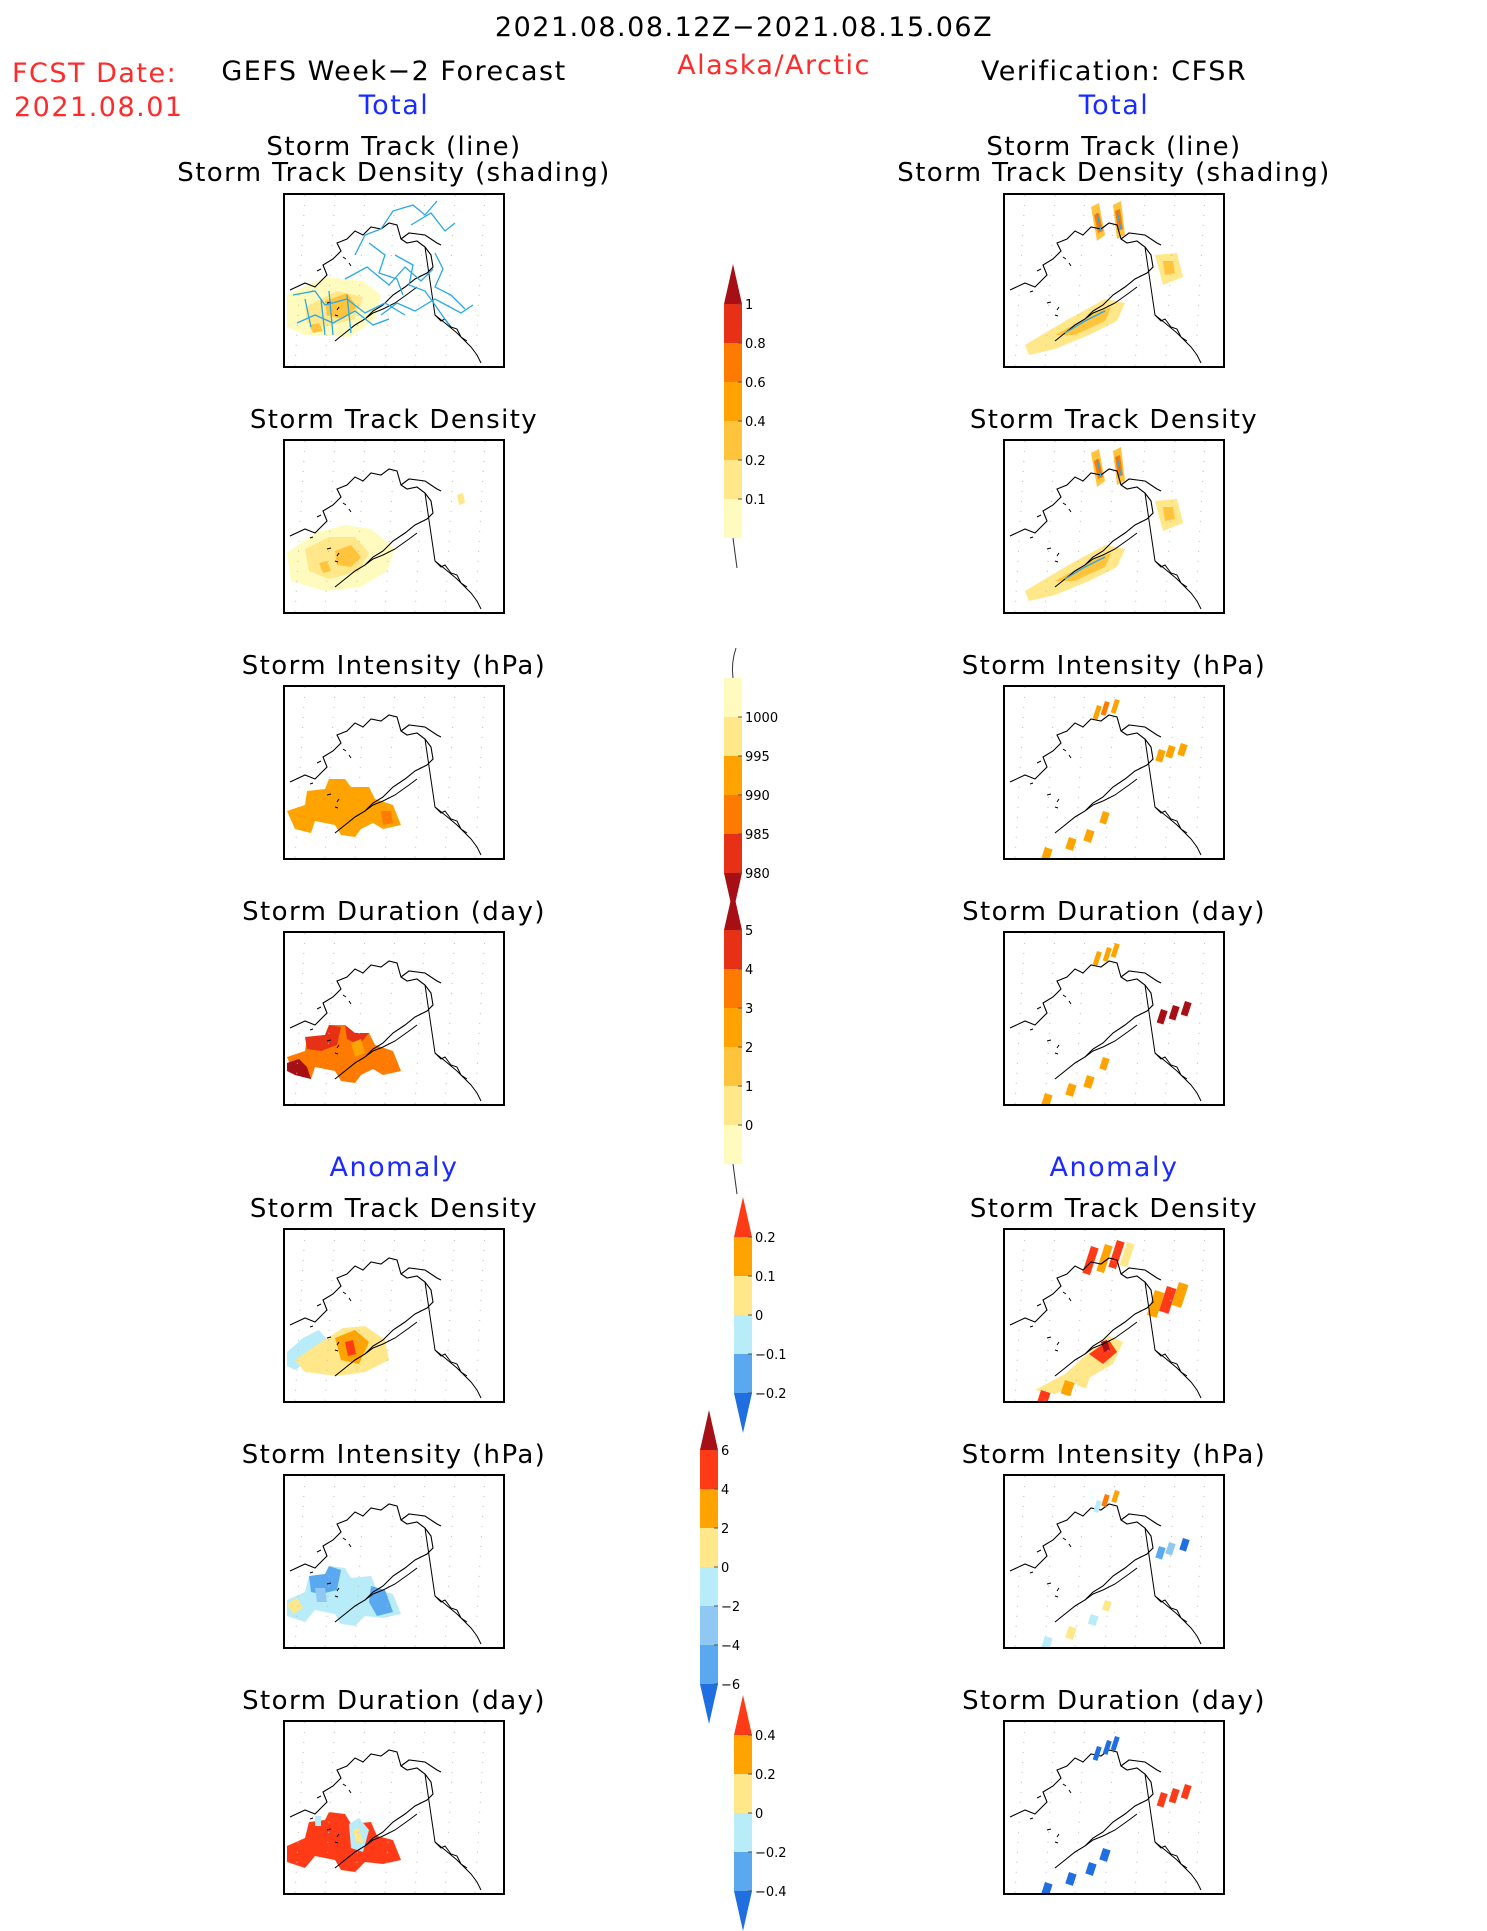 The image size is (1487, 1931). I want to click on colorbar-tick-label: 4, so click(749, 970).